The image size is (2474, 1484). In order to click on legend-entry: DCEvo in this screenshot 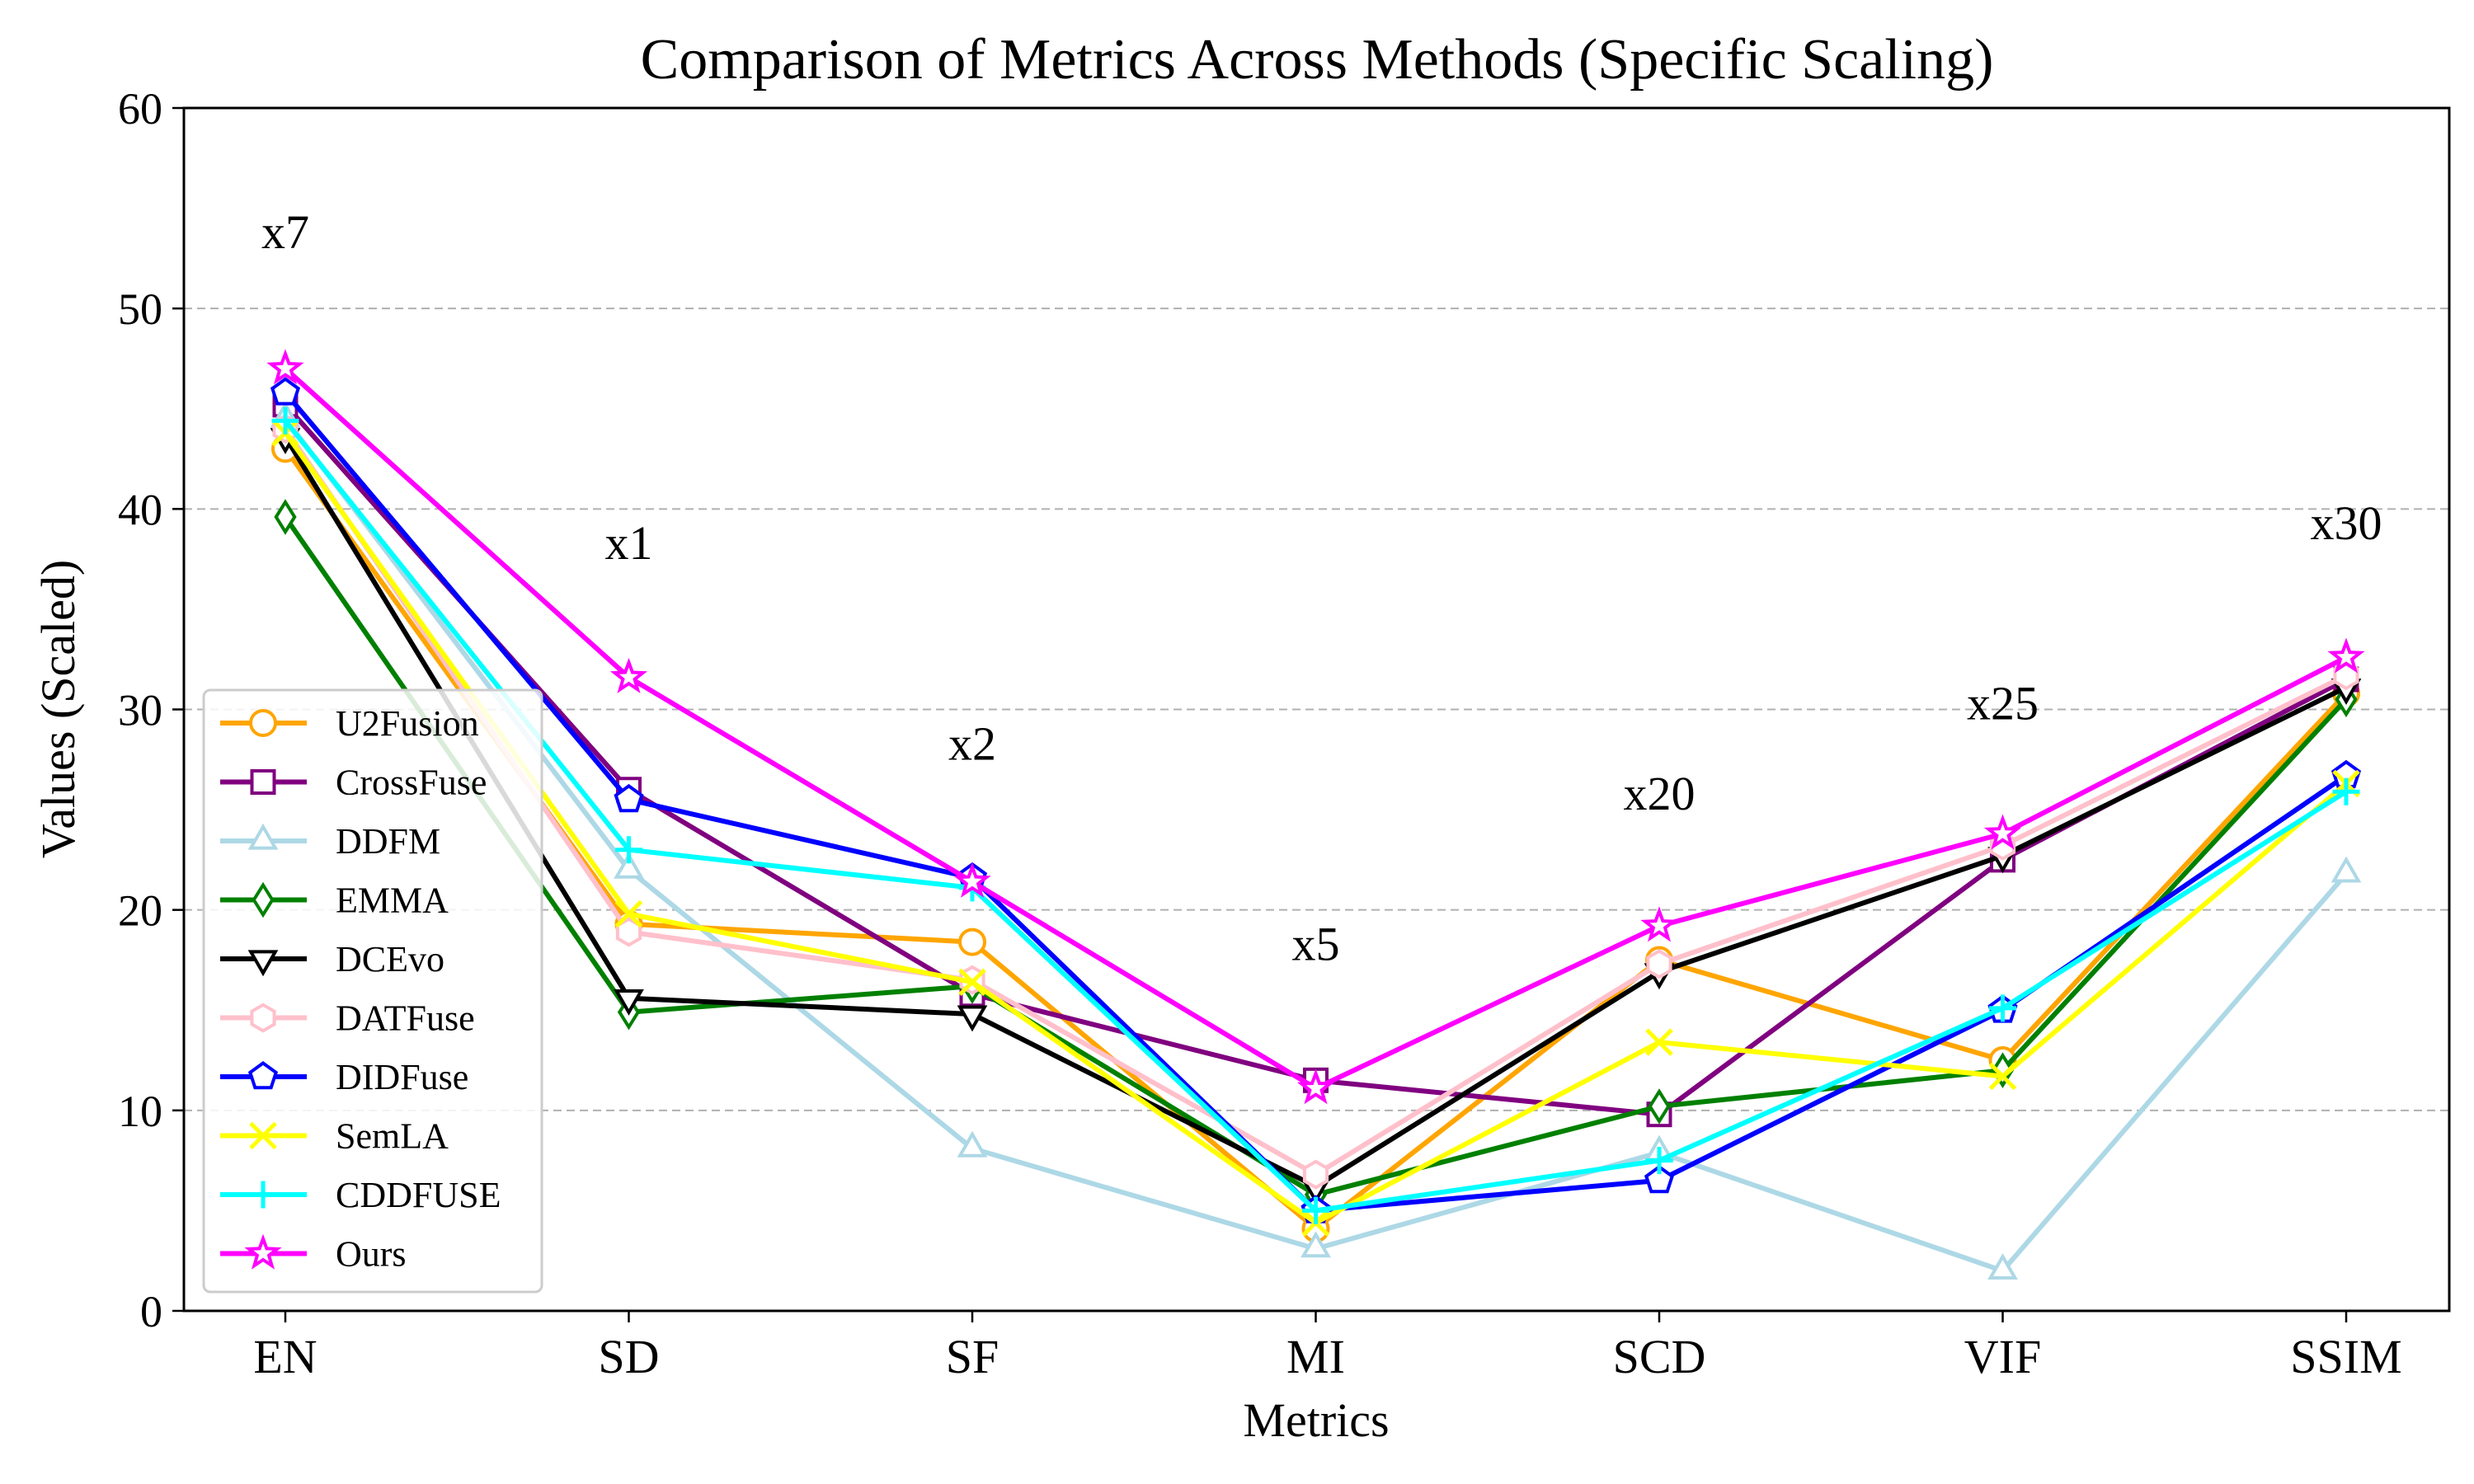, I will do `click(332, 959)`.